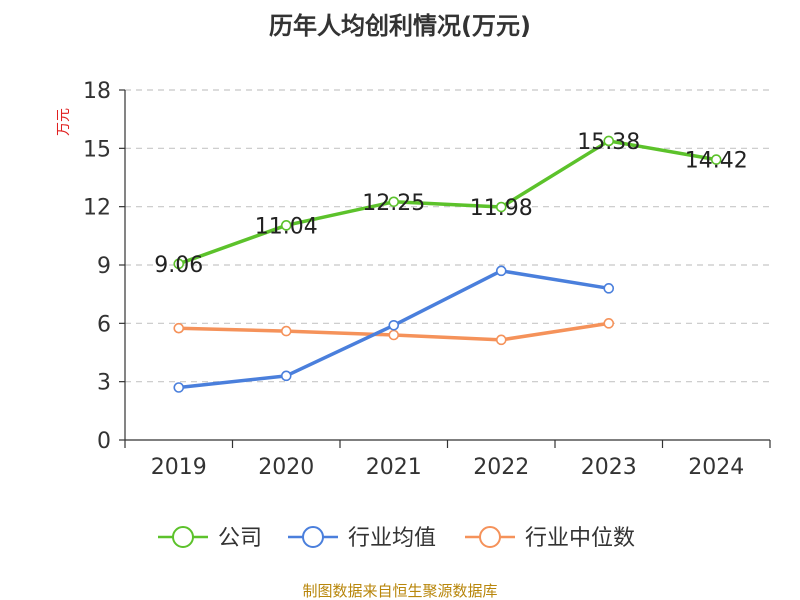  What do you see at coordinates (392, 538) in the screenshot?
I see `legend-label: 行业均值` at bounding box center [392, 538].